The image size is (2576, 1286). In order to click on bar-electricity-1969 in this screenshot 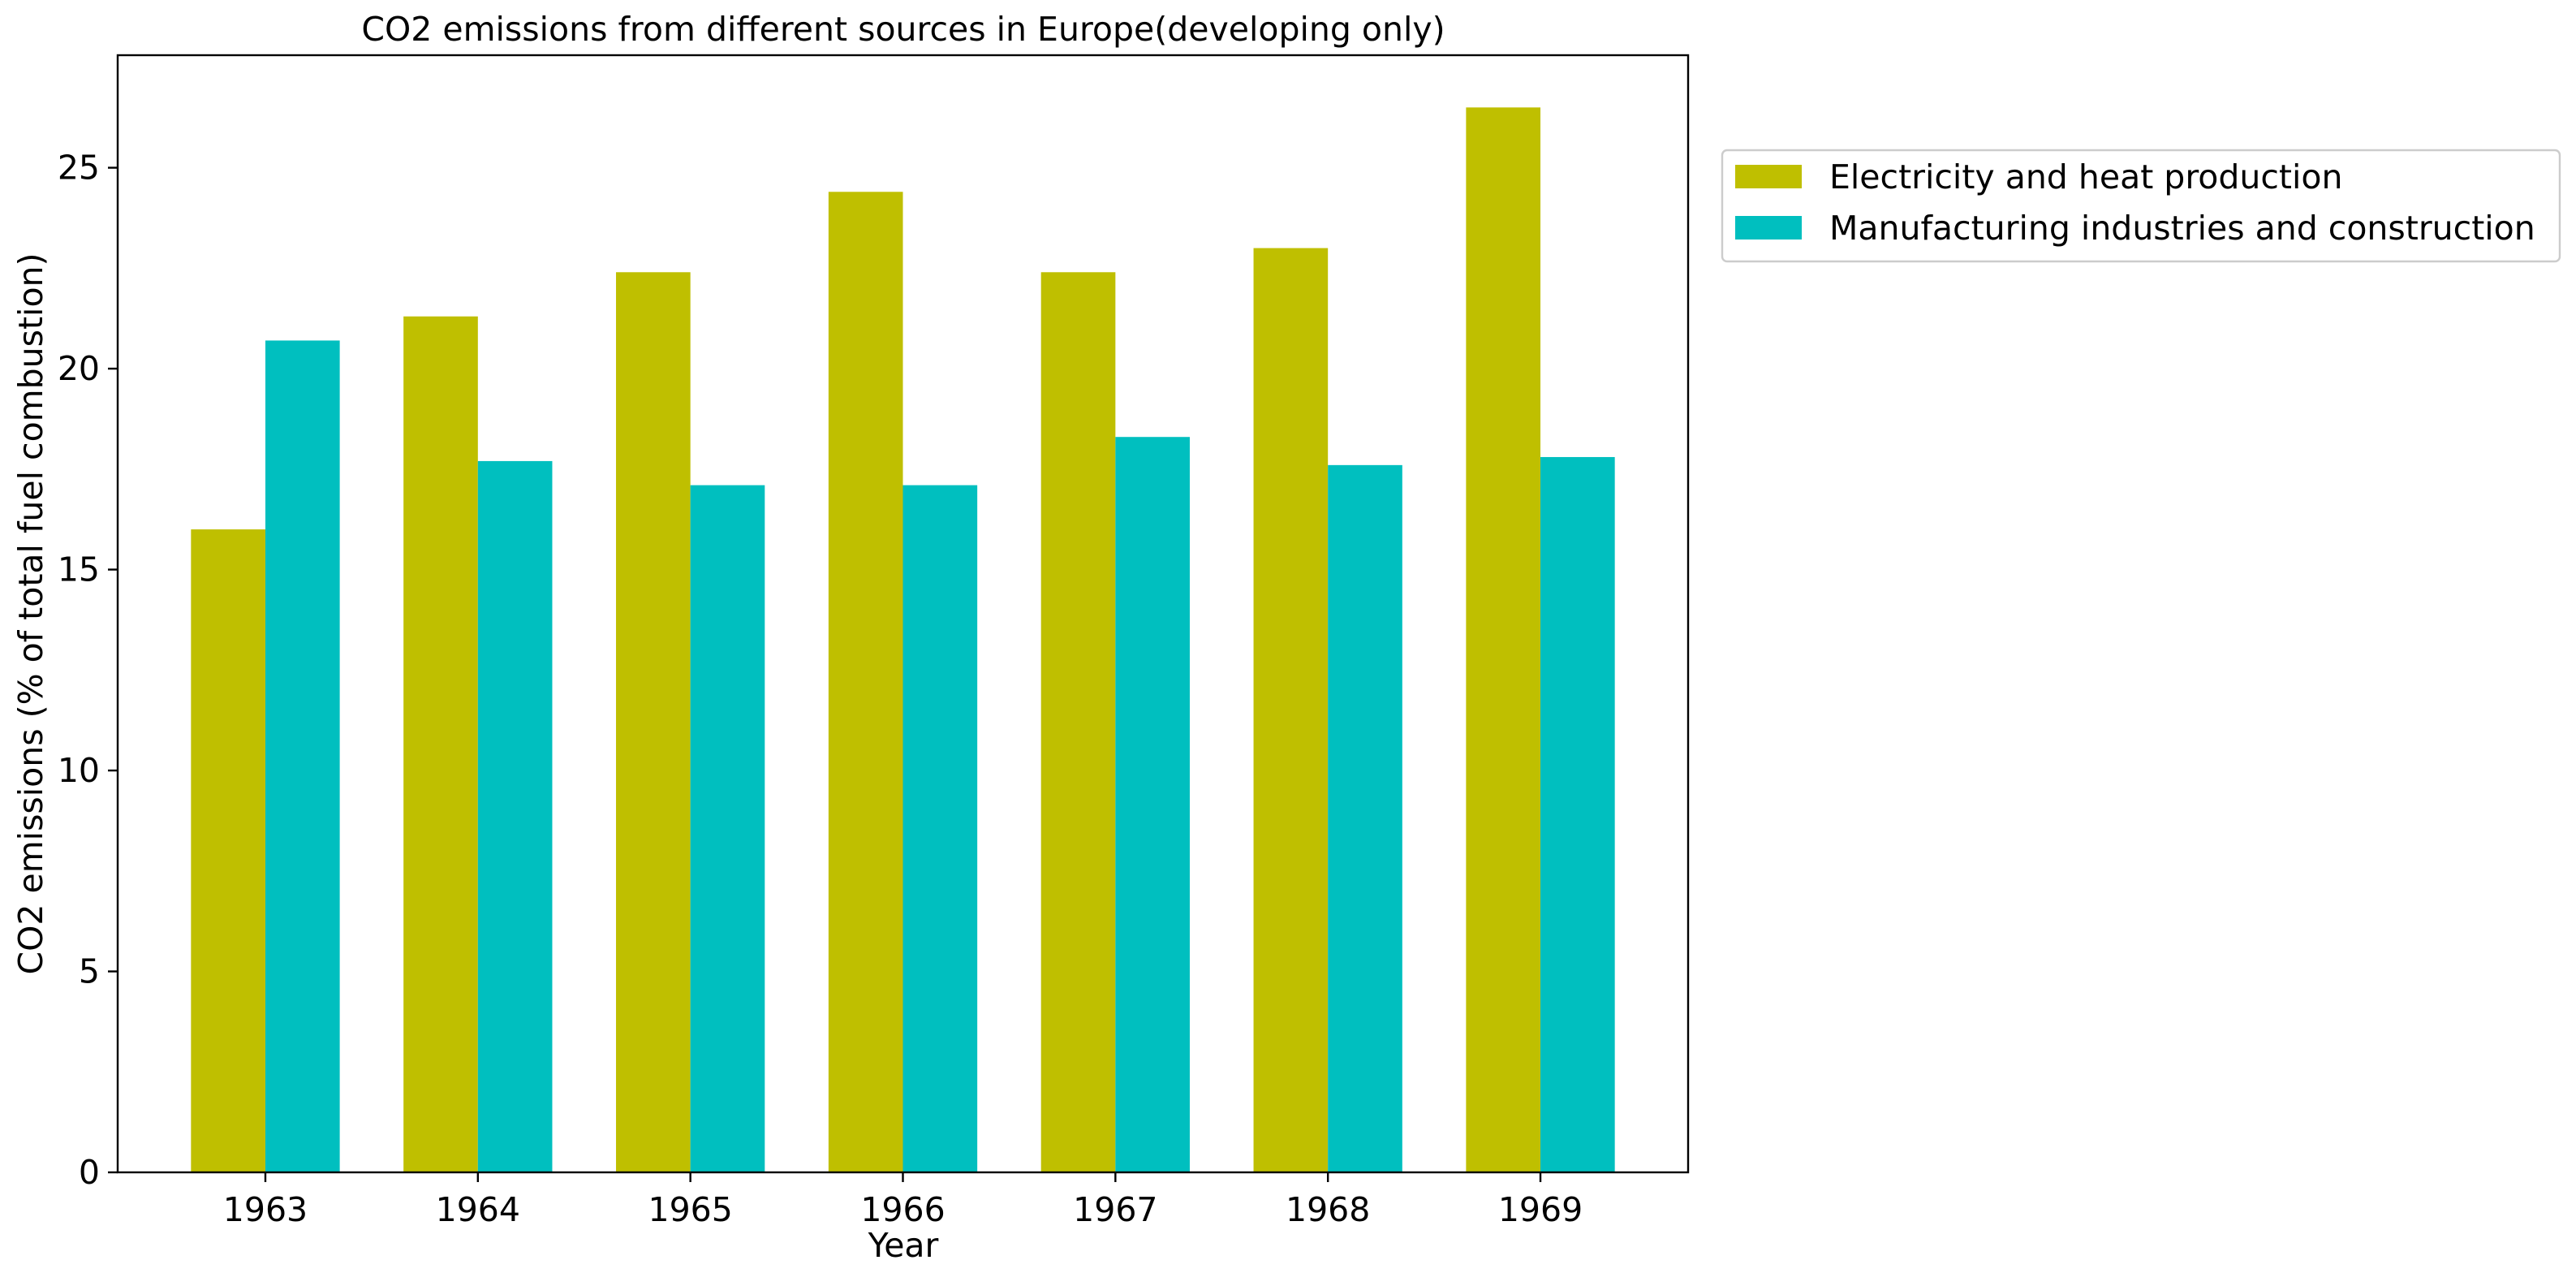, I will do `click(1504, 639)`.